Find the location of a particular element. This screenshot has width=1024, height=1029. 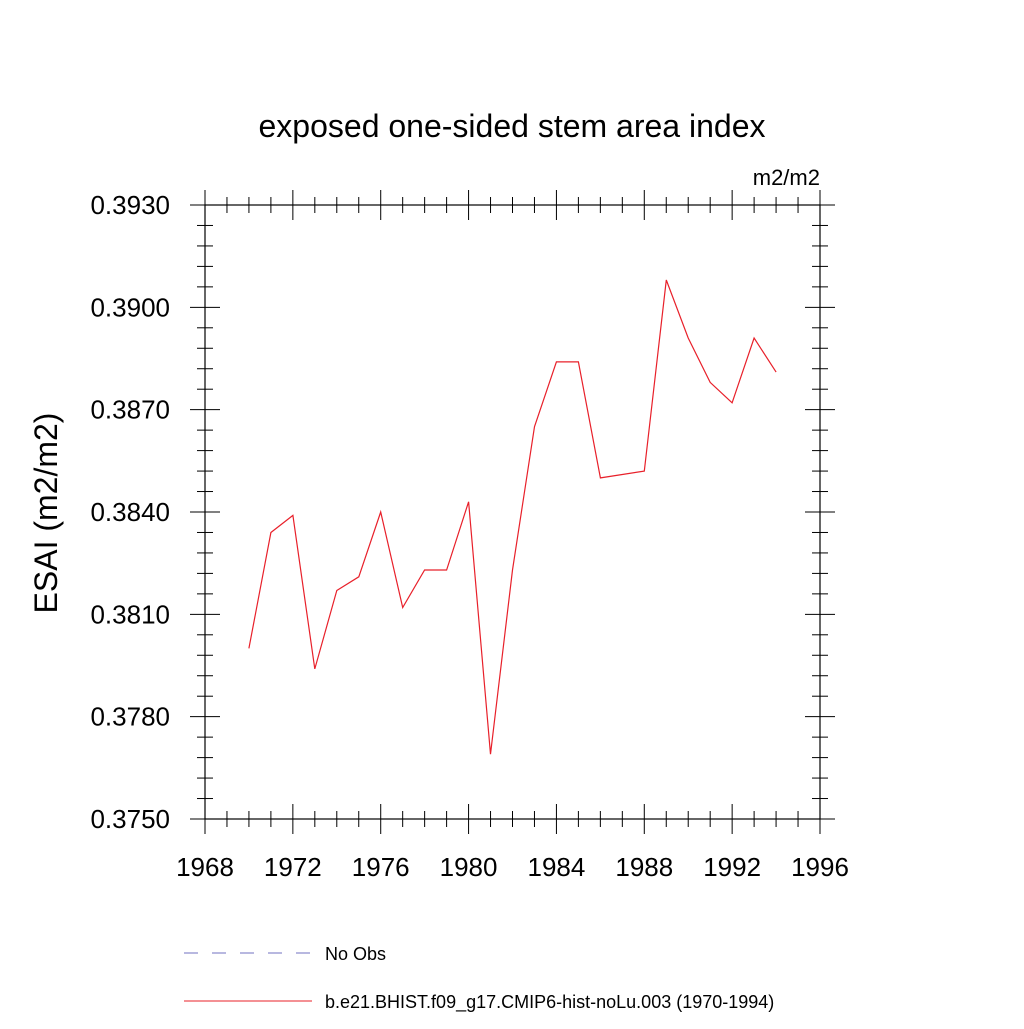

y-tick-label: 0.3810 is located at coordinates (130, 614).